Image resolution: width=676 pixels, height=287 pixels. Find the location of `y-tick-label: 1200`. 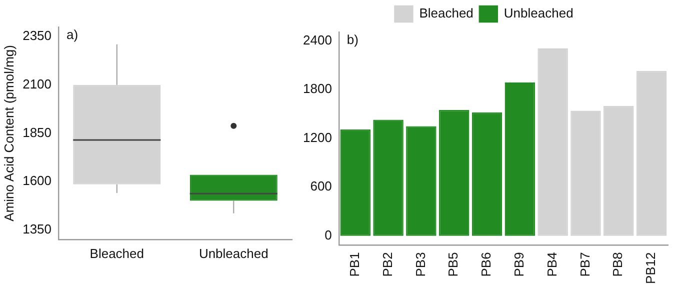

y-tick-label: 1200 is located at coordinates (317, 137).